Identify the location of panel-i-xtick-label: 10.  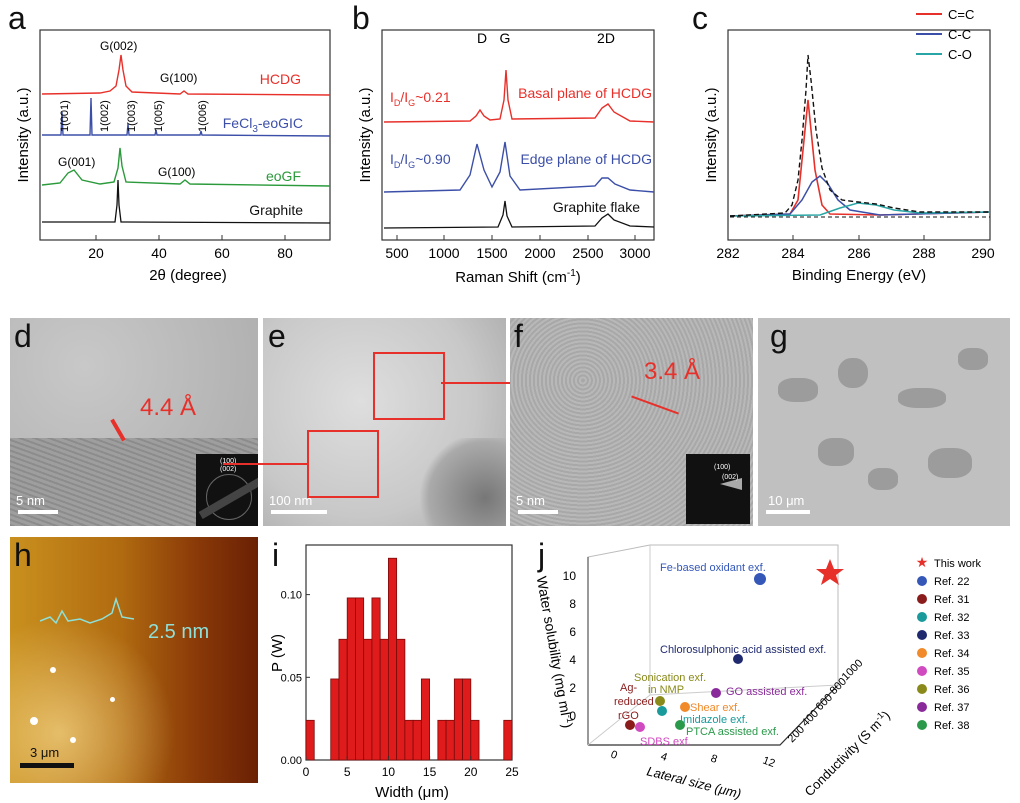
(389, 772).